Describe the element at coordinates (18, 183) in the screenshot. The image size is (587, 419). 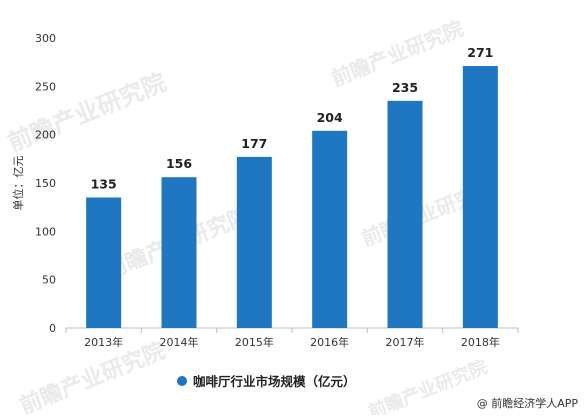
I see `y-axis-title: 单位：亿元` at that location.